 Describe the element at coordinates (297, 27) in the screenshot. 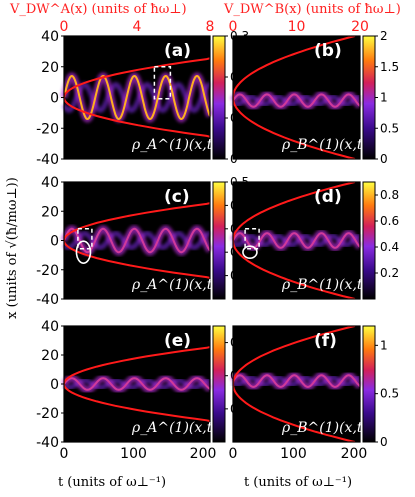

I see `top-tick-label: 10` at that location.